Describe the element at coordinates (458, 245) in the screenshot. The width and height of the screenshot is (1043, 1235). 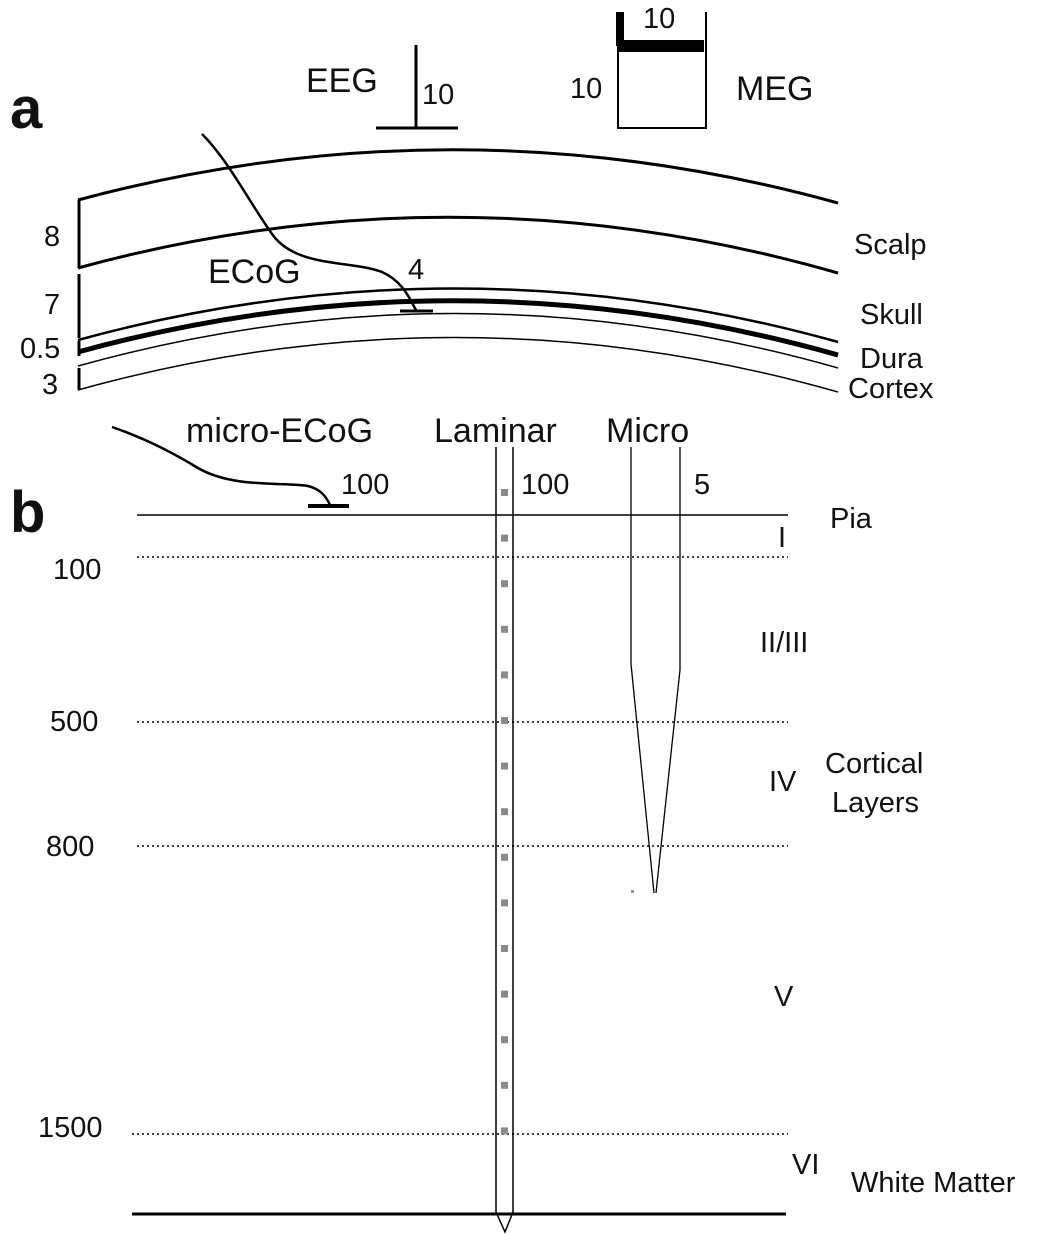
I see `scalp-skull-boundary-curve` at that location.